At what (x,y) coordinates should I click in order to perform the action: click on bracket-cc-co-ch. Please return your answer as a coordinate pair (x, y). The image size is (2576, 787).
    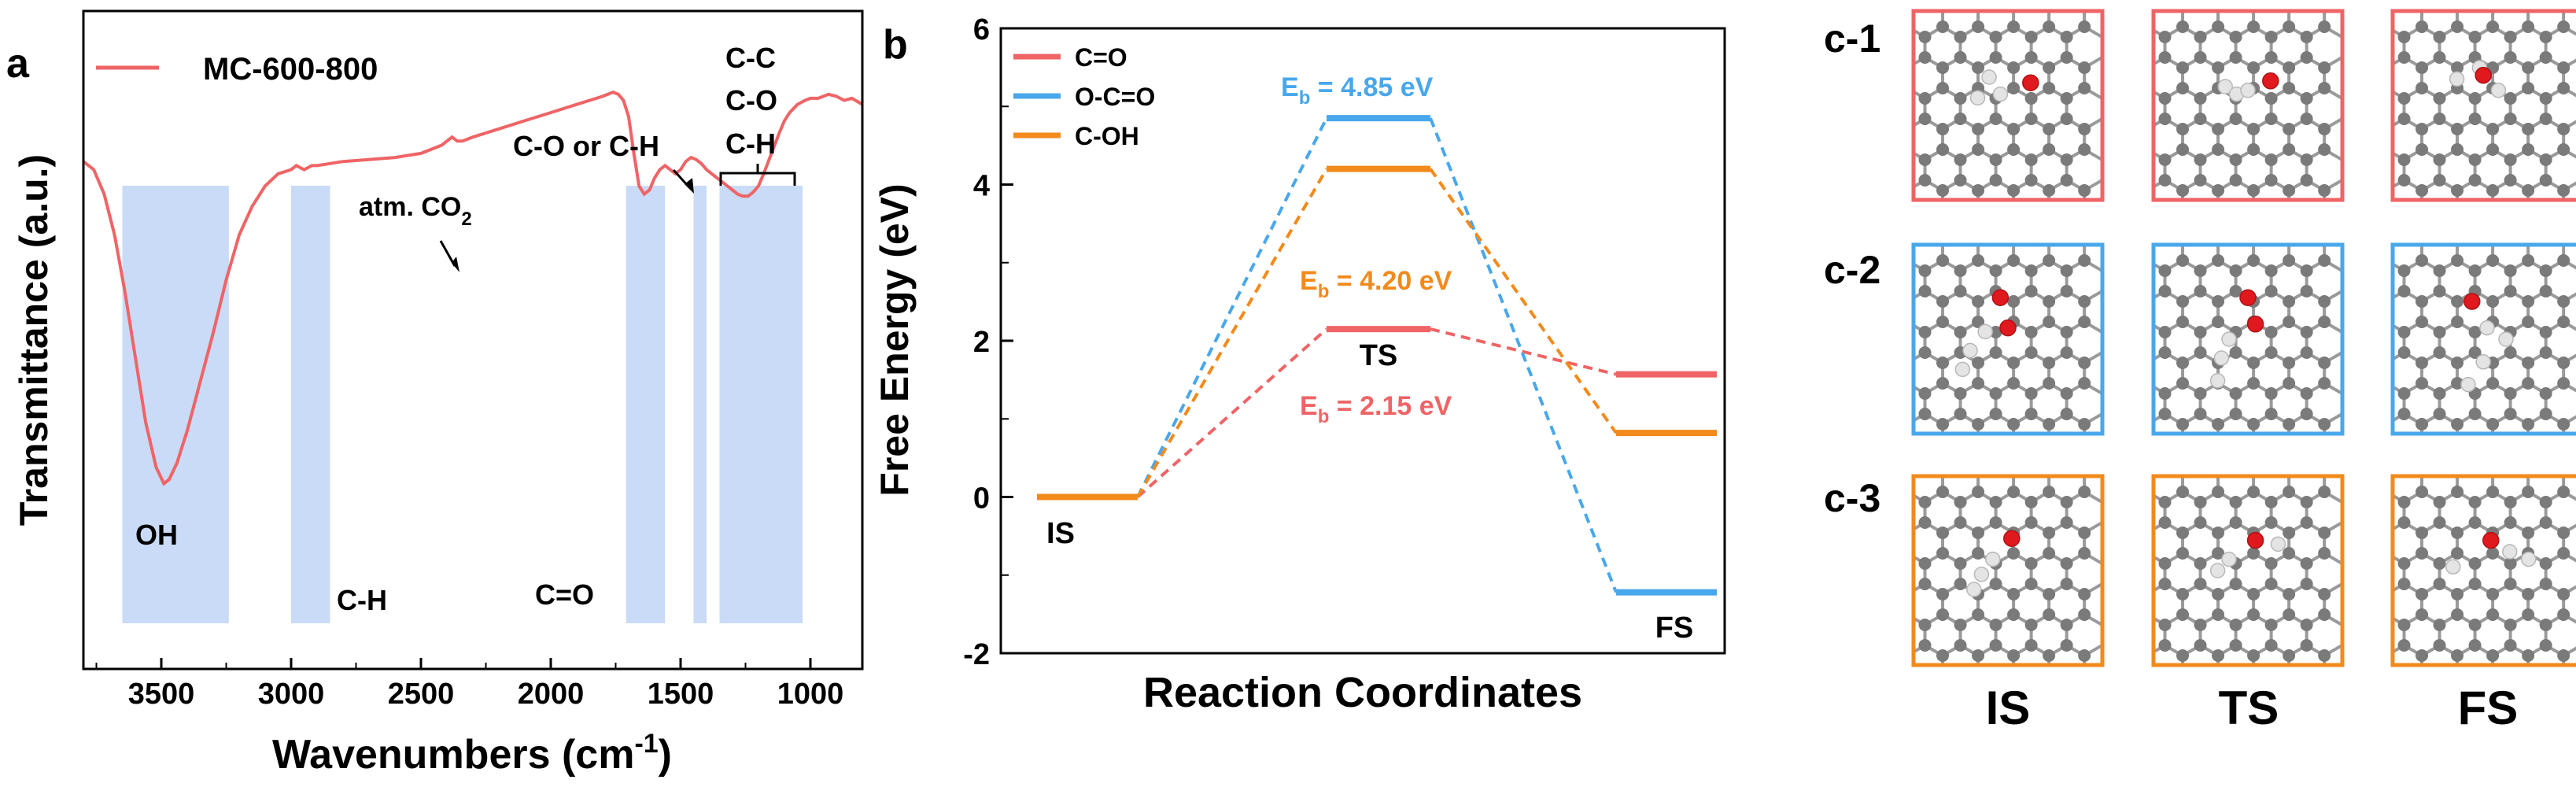
    Looking at the image, I should click on (757, 175).